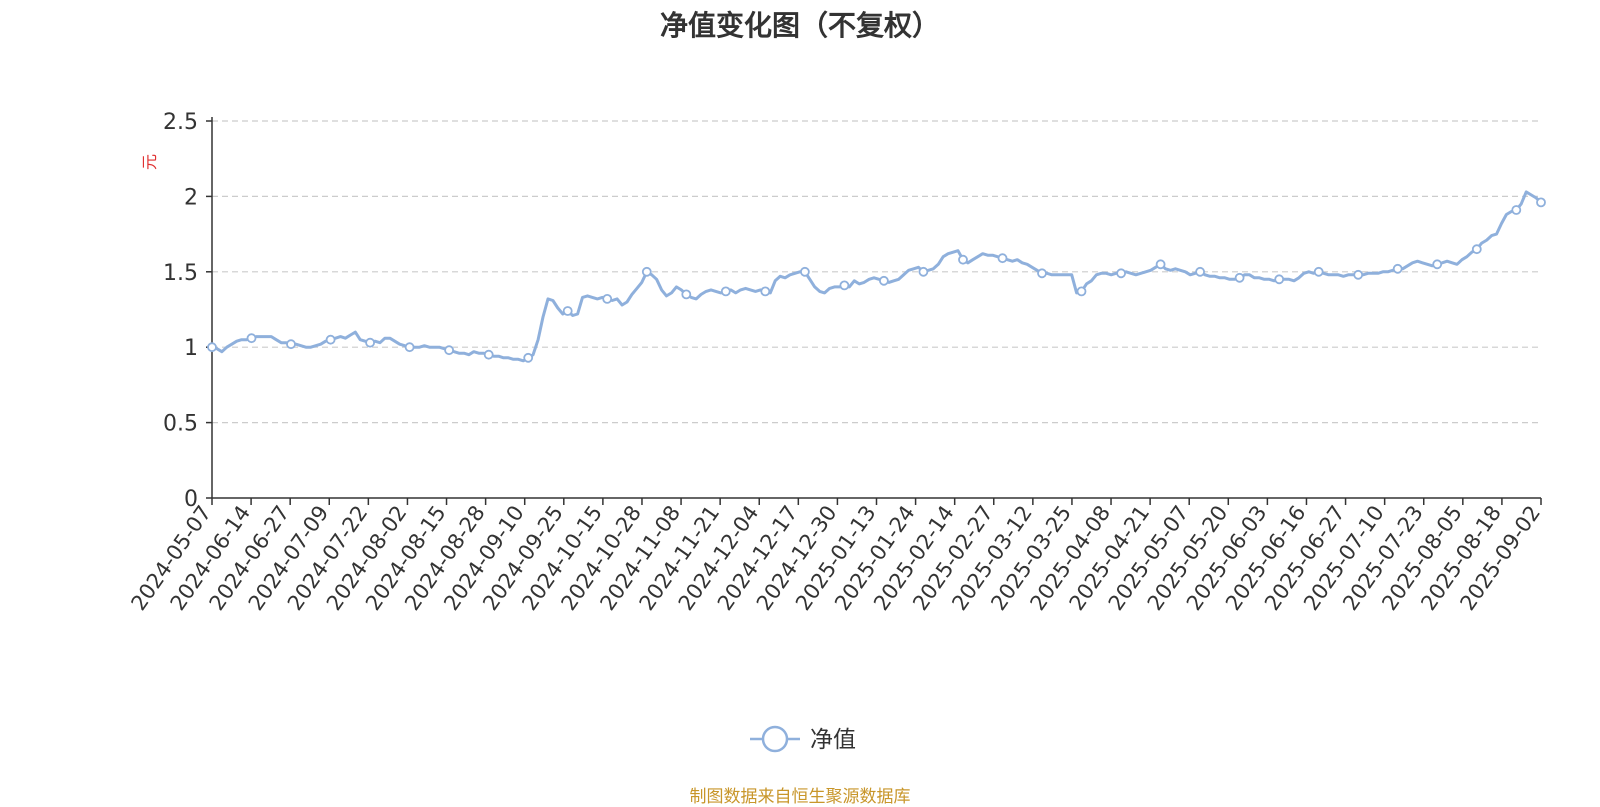 The height and width of the screenshot is (807, 1600). I want to click on legend-circle-swatch, so click(775, 739).